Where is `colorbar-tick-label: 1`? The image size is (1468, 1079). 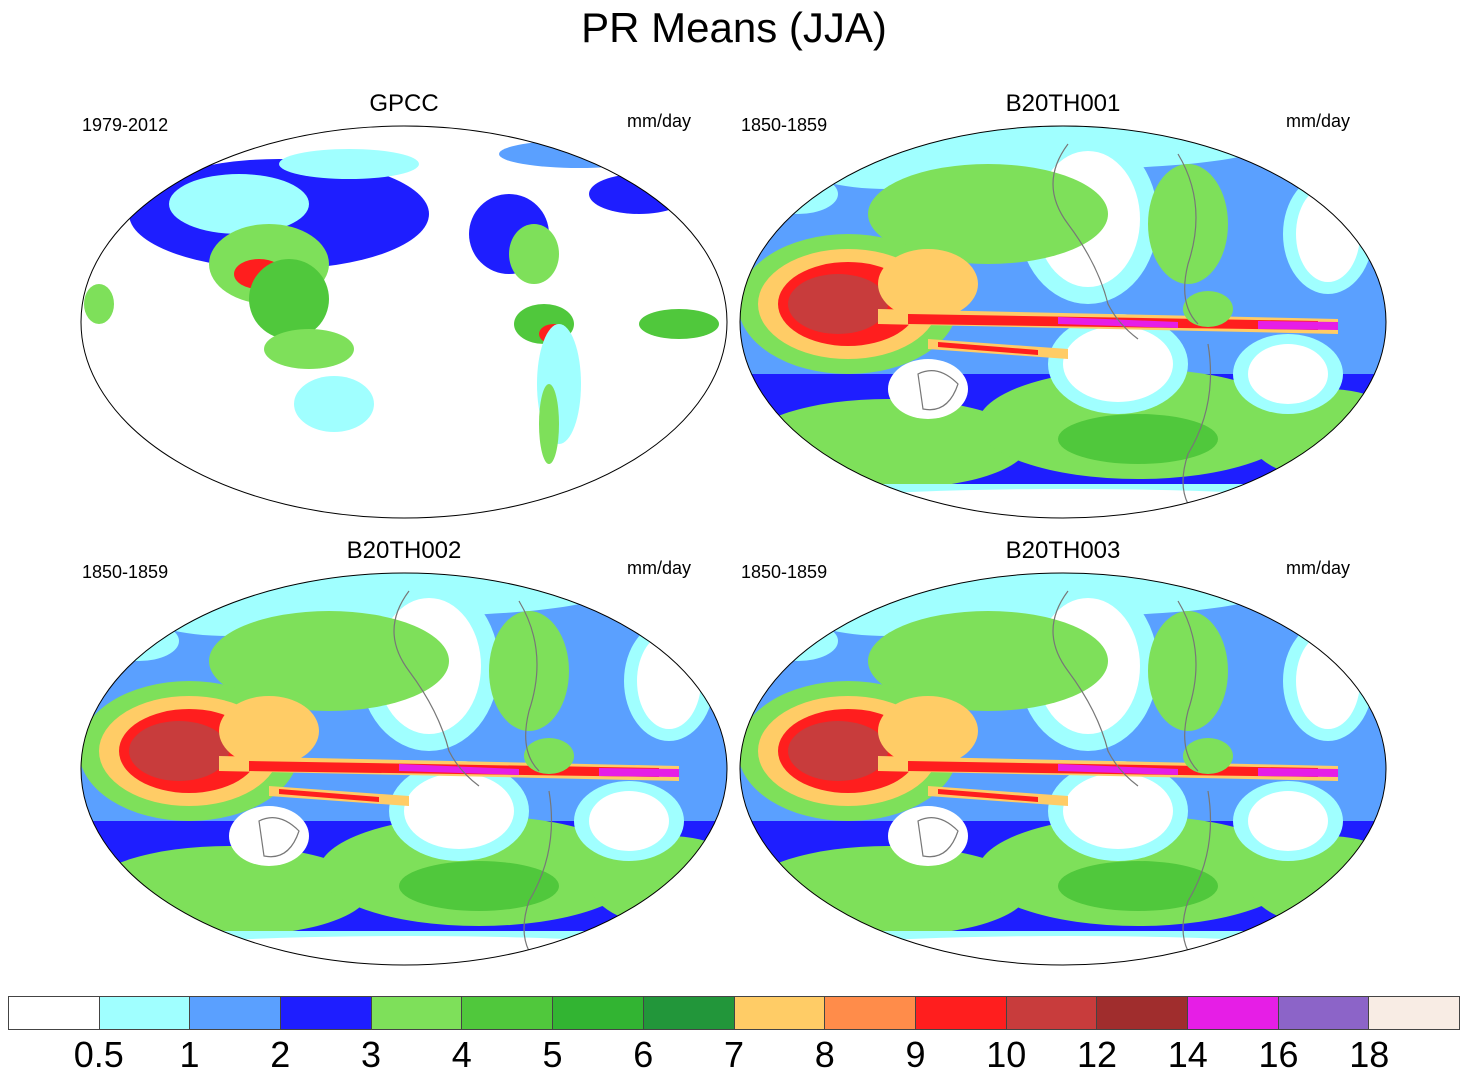
colorbar-tick-label: 1 is located at coordinates (189, 1054).